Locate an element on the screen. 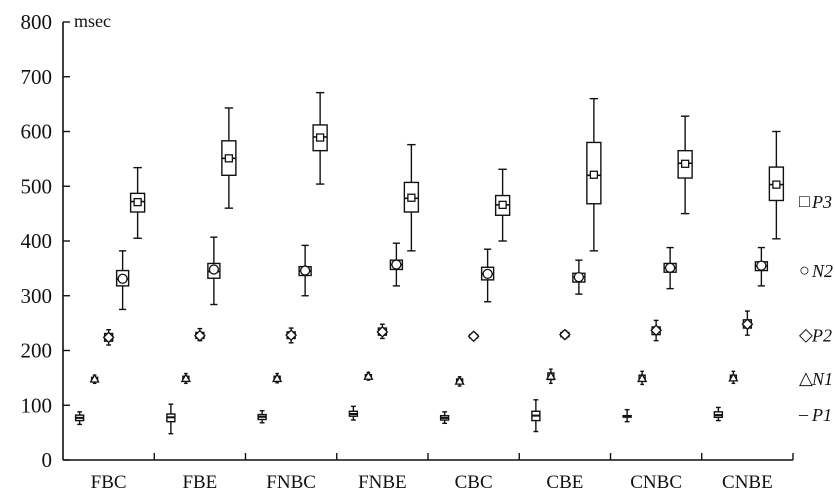 The width and height of the screenshot is (835, 497). box-p1-cnbc is located at coordinates (627, 415).